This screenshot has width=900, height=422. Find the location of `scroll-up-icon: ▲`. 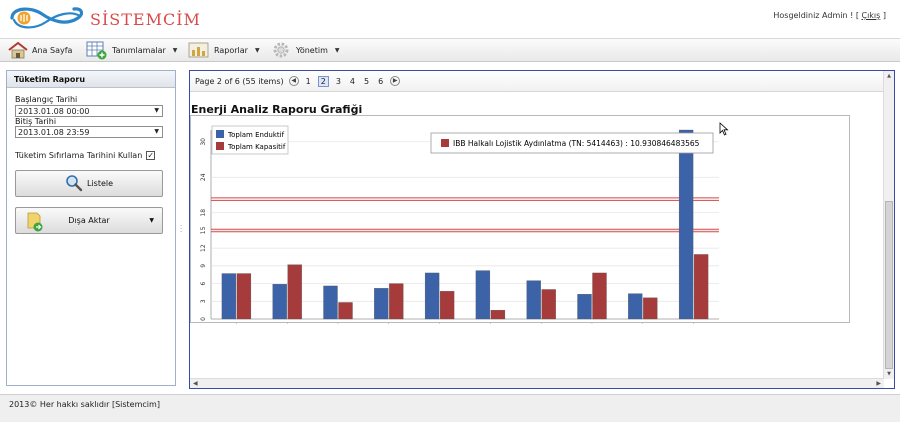

scroll-up-icon: ▲ is located at coordinates (889, 76).